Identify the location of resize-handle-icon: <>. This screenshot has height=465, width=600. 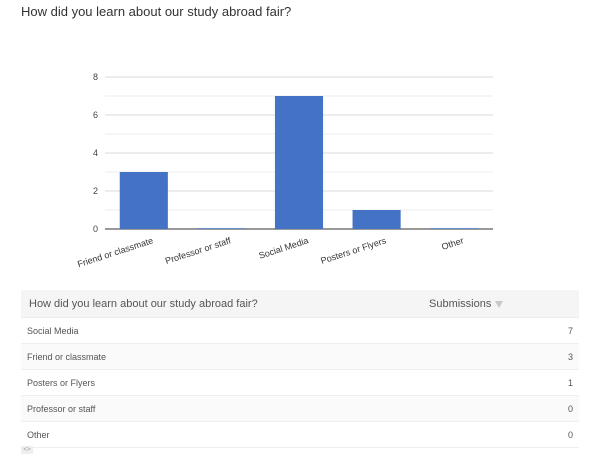
(27, 450).